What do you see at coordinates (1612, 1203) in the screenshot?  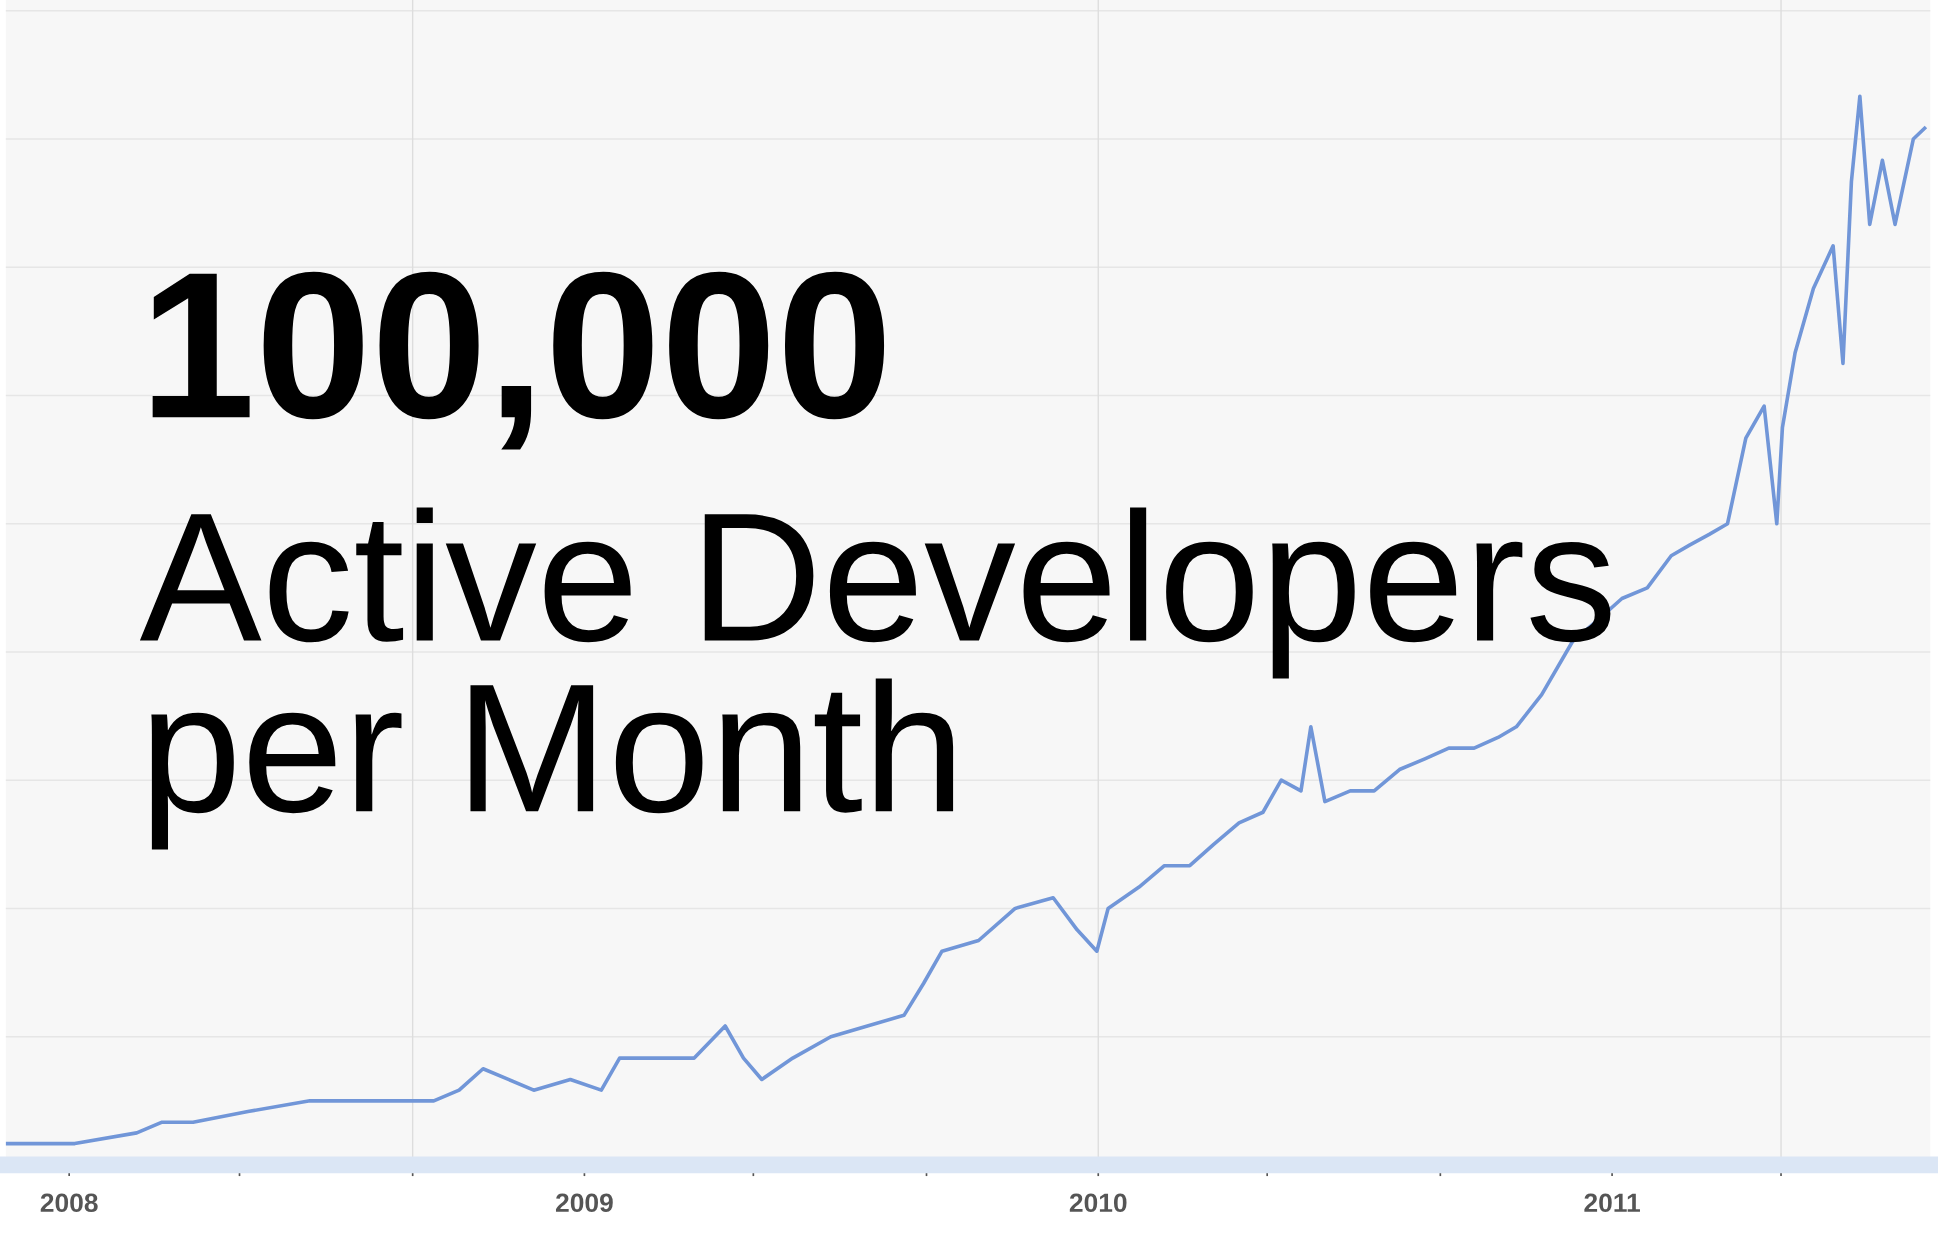 I see `x-tick-label: 2011` at bounding box center [1612, 1203].